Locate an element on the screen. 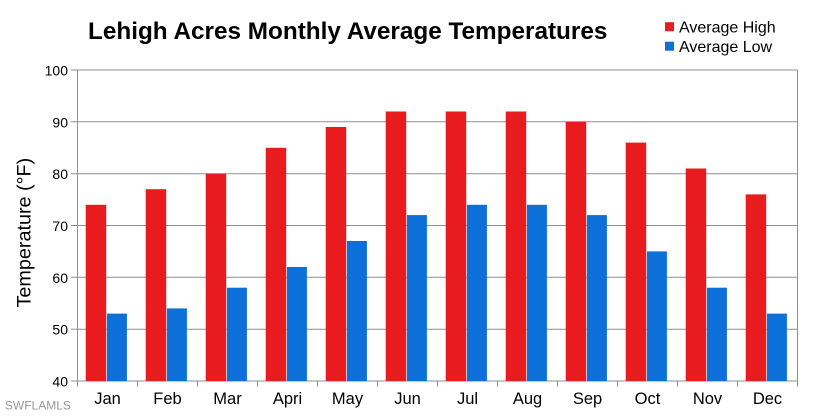 This screenshot has width=820, height=416. svg-text: Dec is located at coordinates (767, 399).